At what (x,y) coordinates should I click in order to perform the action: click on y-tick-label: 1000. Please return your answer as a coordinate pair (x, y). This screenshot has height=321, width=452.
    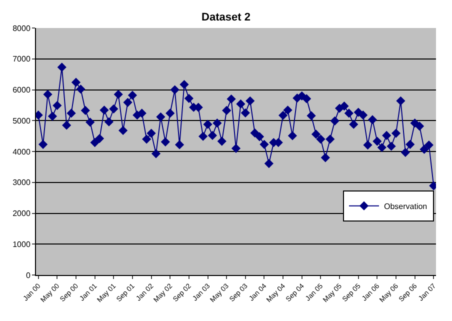
    Looking at the image, I should click on (21, 244).